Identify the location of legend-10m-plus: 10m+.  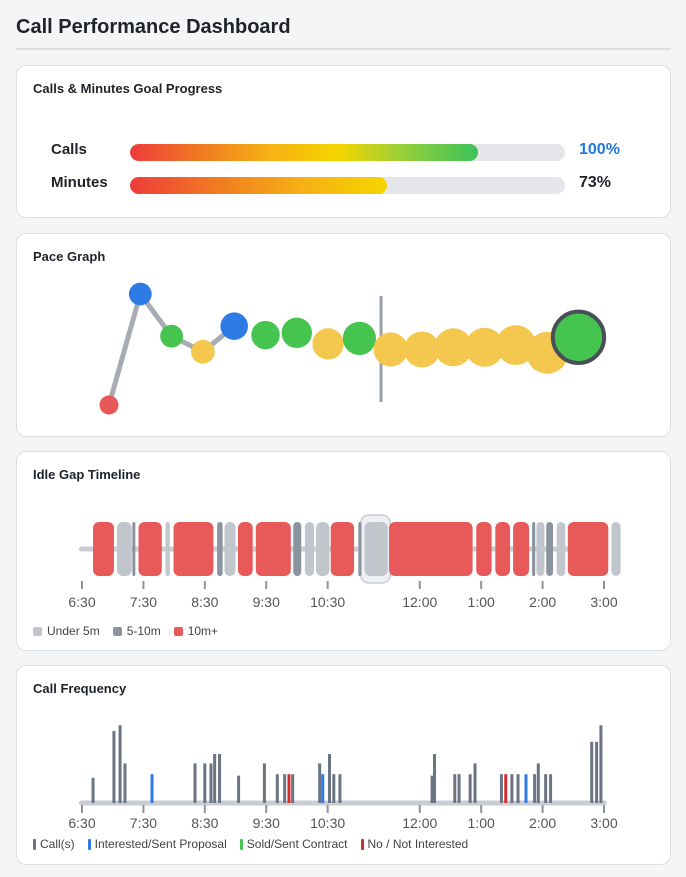
(195, 631).